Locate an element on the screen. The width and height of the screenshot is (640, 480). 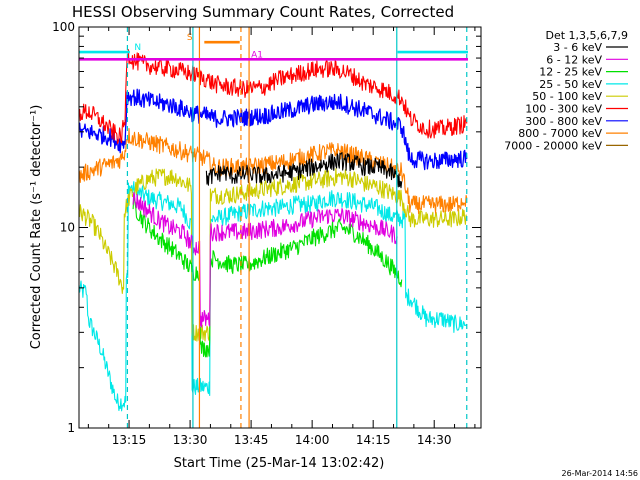
series-line-800-7000kev-kev is located at coordinates (273, 171).